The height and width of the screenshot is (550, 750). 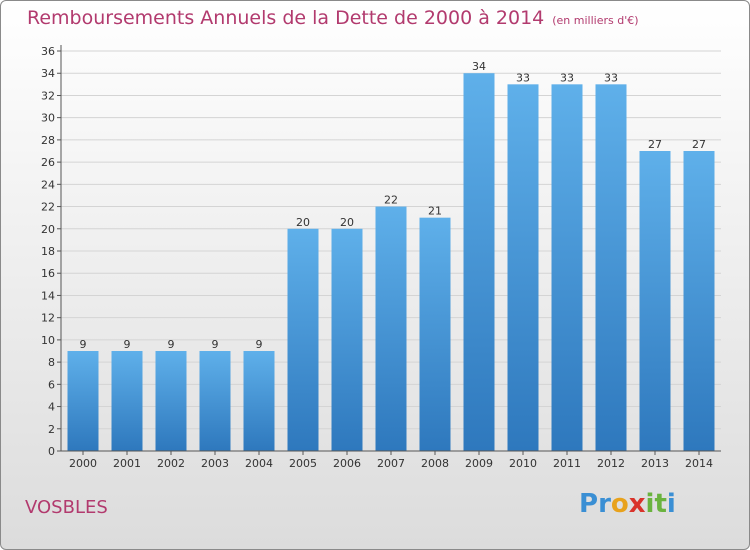 What do you see at coordinates (171, 344) in the screenshot?
I see `data-label-2002: 9` at bounding box center [171, 344].